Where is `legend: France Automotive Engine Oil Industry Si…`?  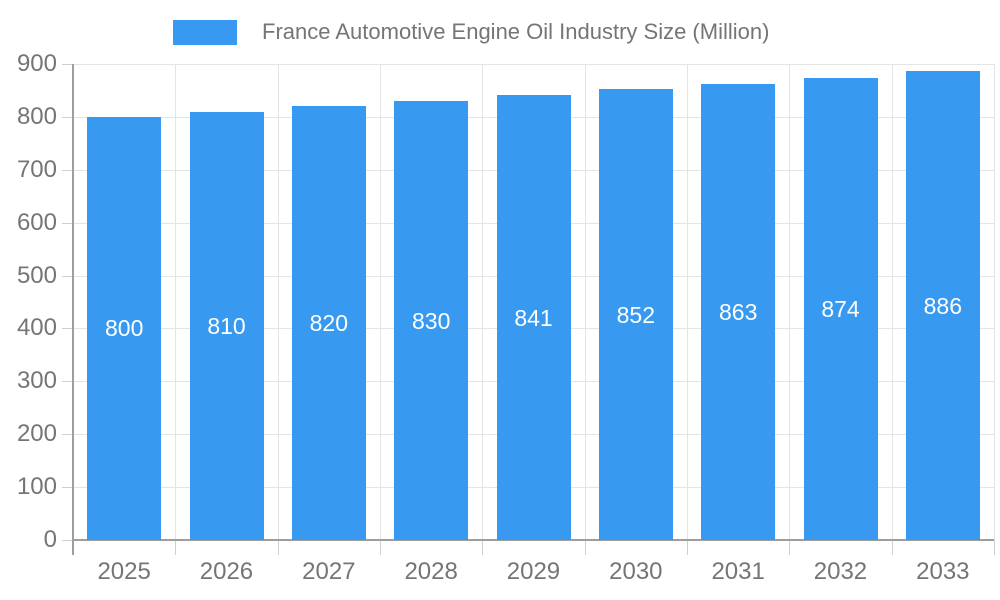
legend: France Automotive Engine Oil Industry Si… is located at coordinates (471, 32).